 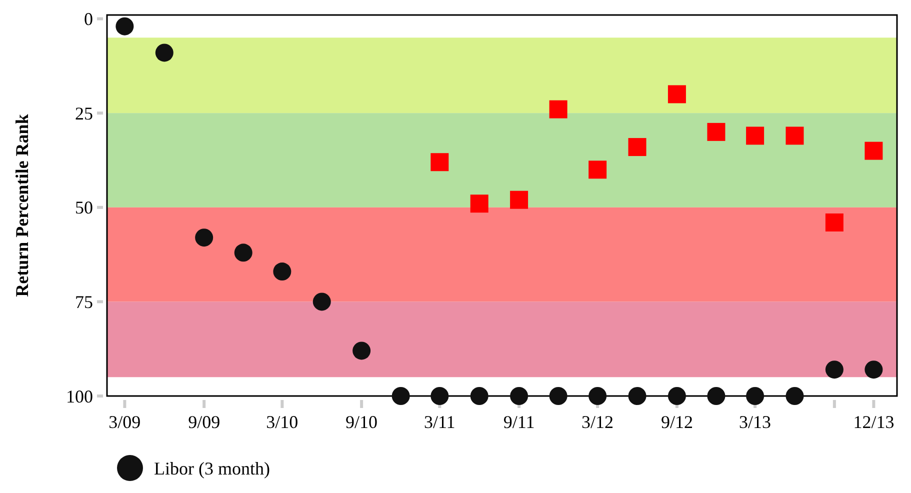 What do you see at coordinates (519, 422) in the screenshot?
I see `x-tick-label: 9/11` at bounding box center [519, 422].